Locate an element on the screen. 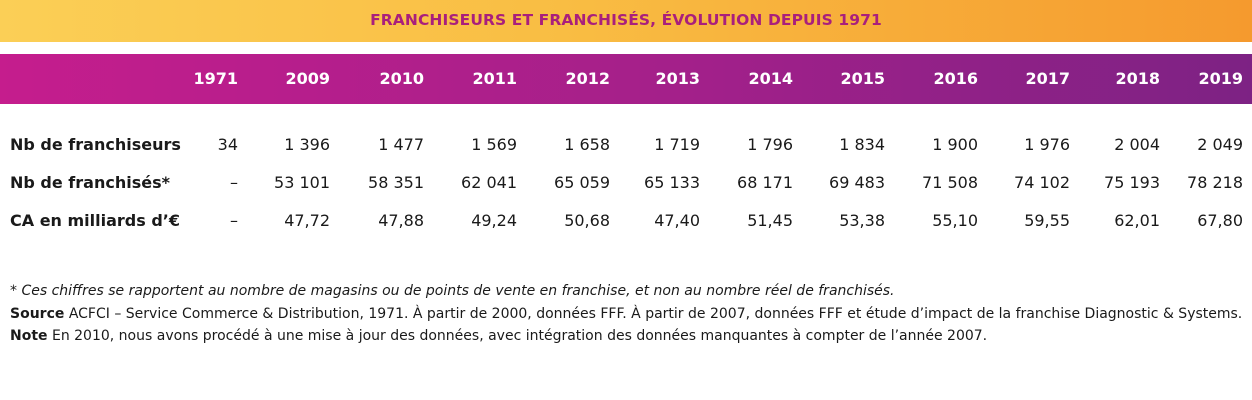 This screenshot has width=1252, height=400. table-cell: 2 049 is located at coordinates (1220, 144).